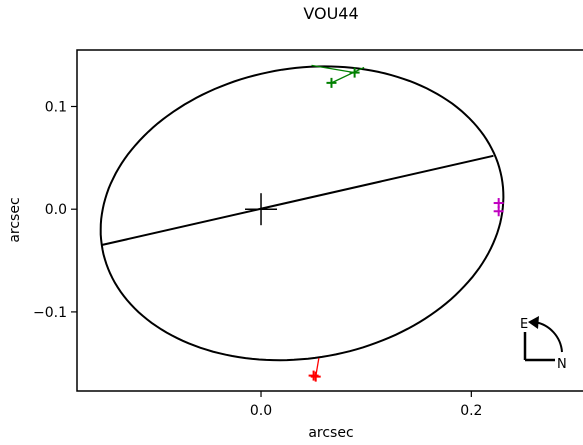 This screenshot has height=445, width=583. What do you see at coordinates (524, 324) in the screenshot?
I see `compass-east-label: E` at bounding box center [524, 324].